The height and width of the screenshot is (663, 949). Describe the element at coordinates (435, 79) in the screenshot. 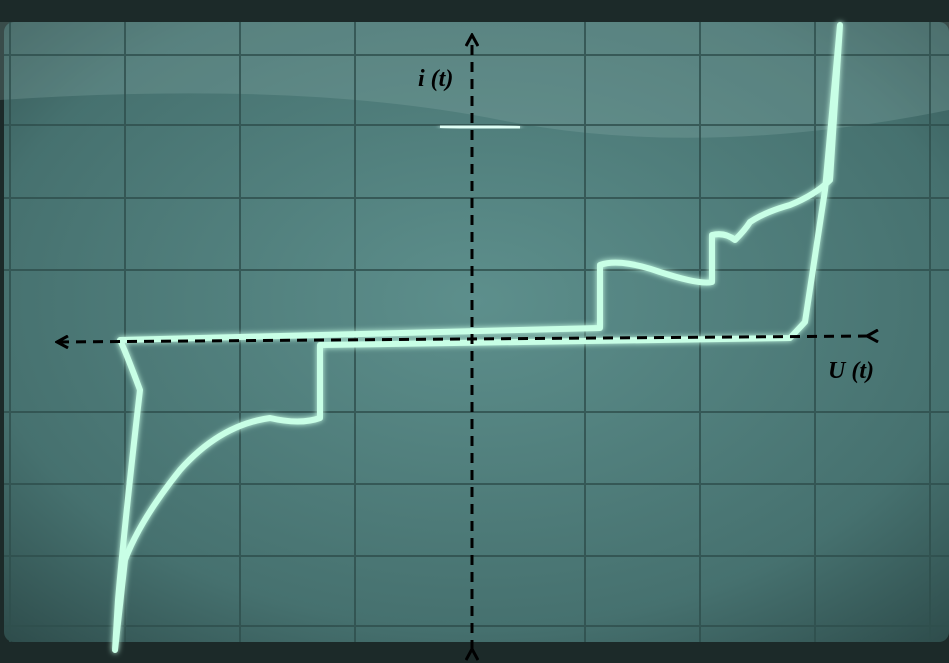

I see `y-axis-label: i (t)` at that location.